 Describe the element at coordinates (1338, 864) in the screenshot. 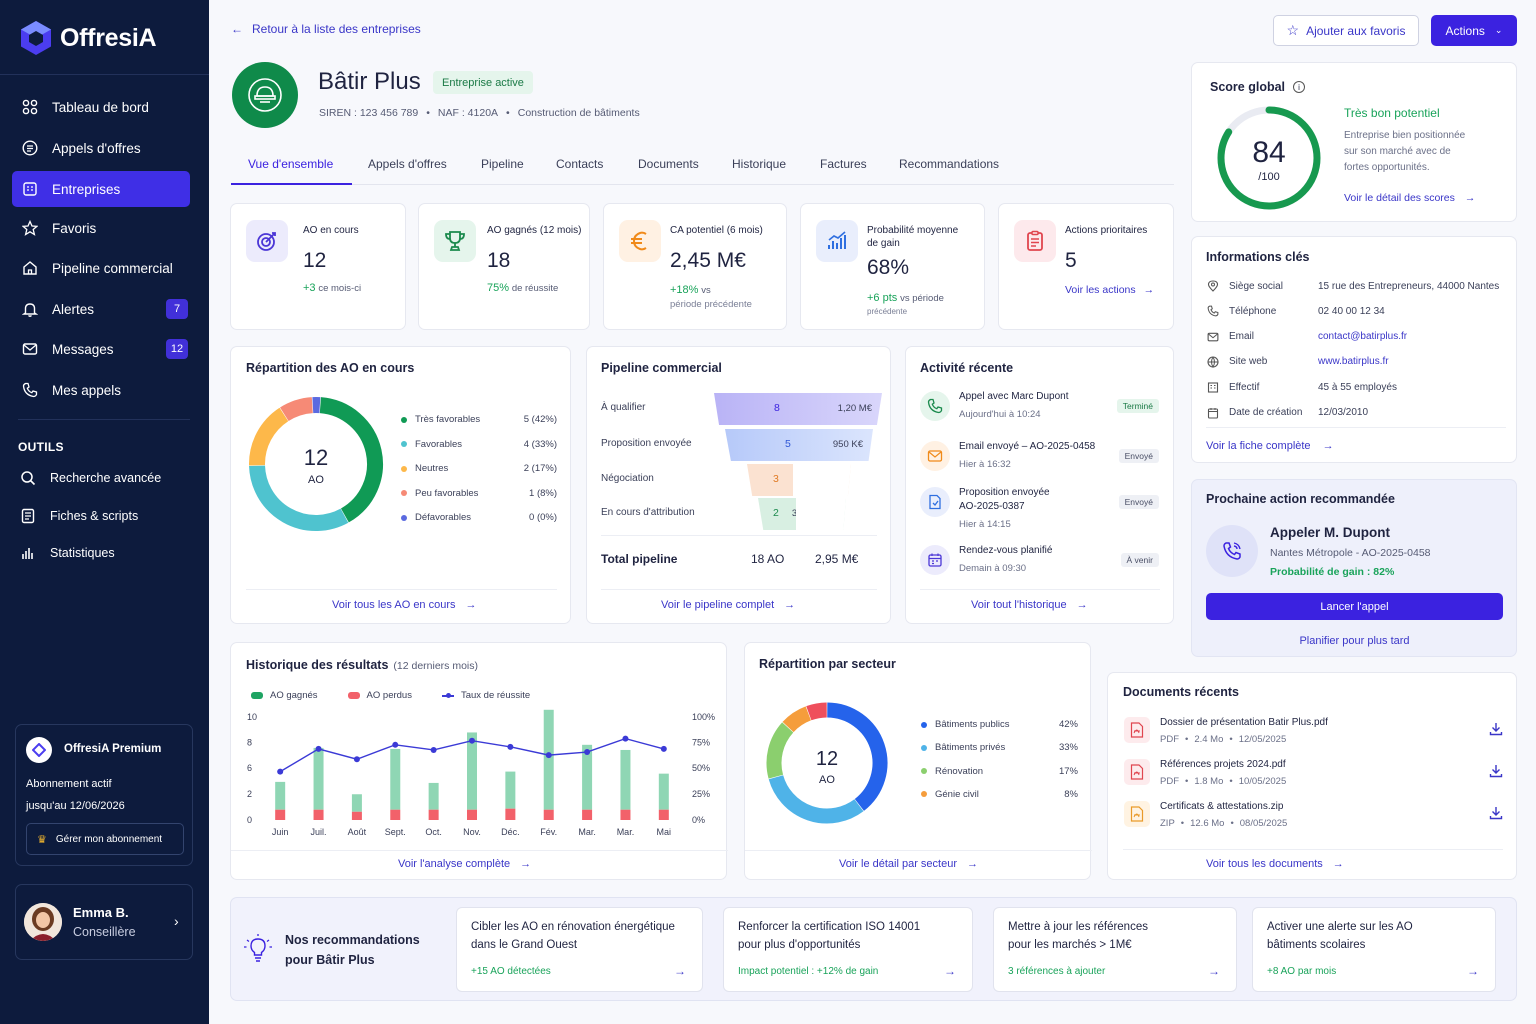

I see `arrow-right-icon: →` at that location.